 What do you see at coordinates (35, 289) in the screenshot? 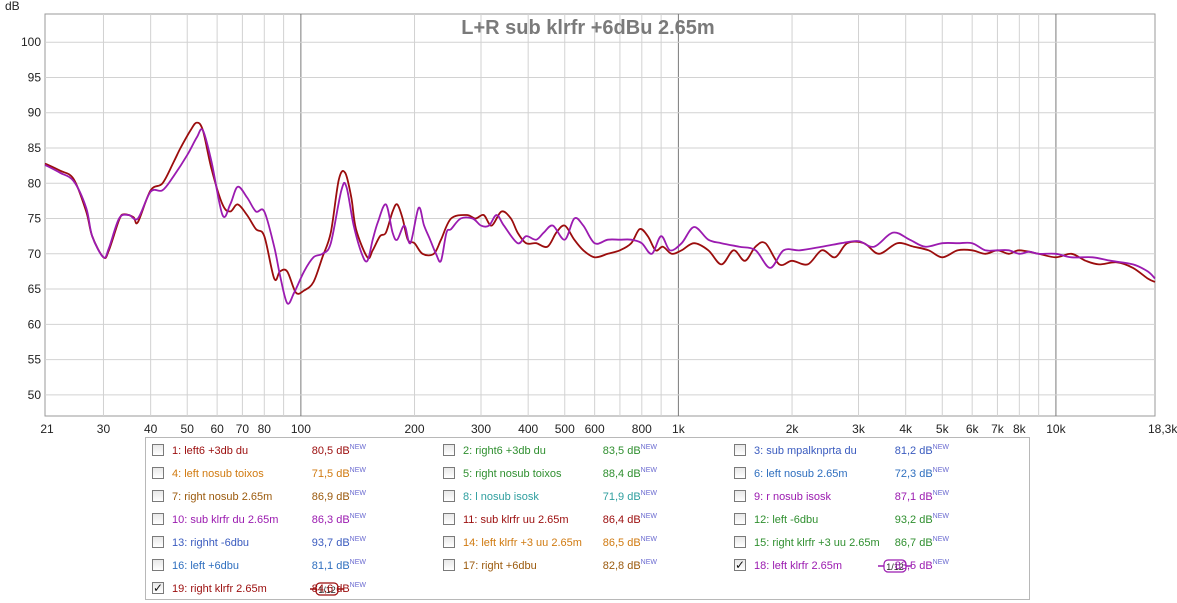
I see `y-tick-label: 65` at bounding box center [35, 289].